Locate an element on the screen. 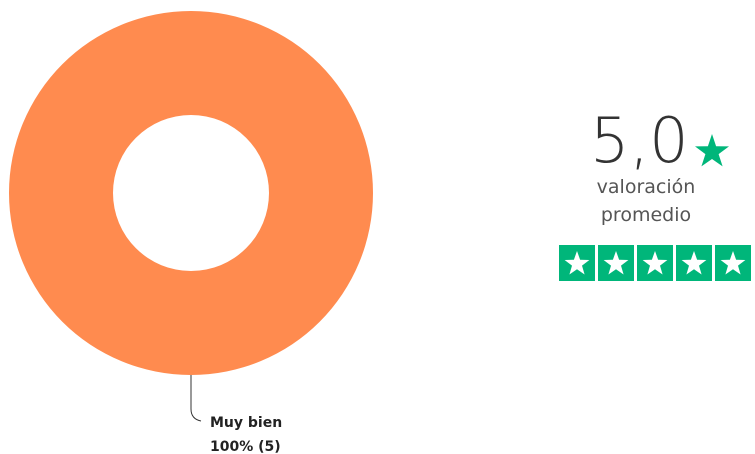 The width and height of the screenshot is (755, 454). leader-line is located at coordinates (196, 398).